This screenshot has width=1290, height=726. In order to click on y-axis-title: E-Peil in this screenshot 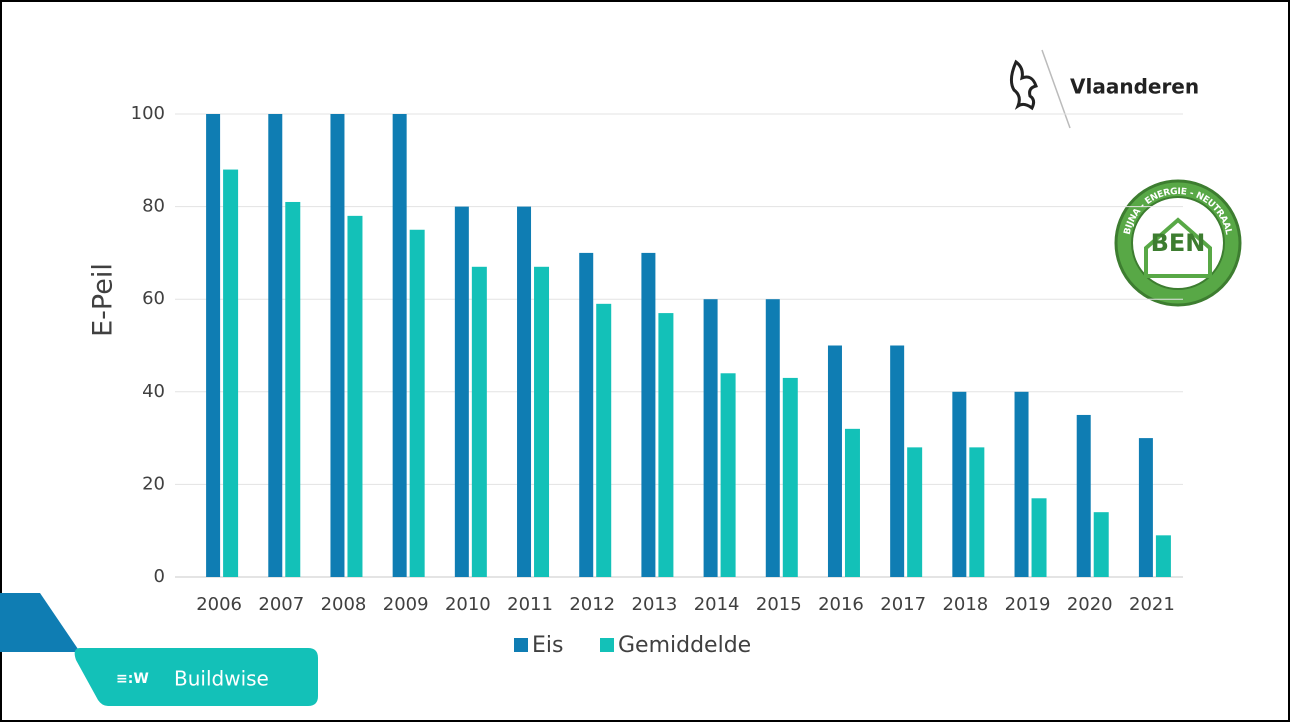, I will do `click(103, 300)`.